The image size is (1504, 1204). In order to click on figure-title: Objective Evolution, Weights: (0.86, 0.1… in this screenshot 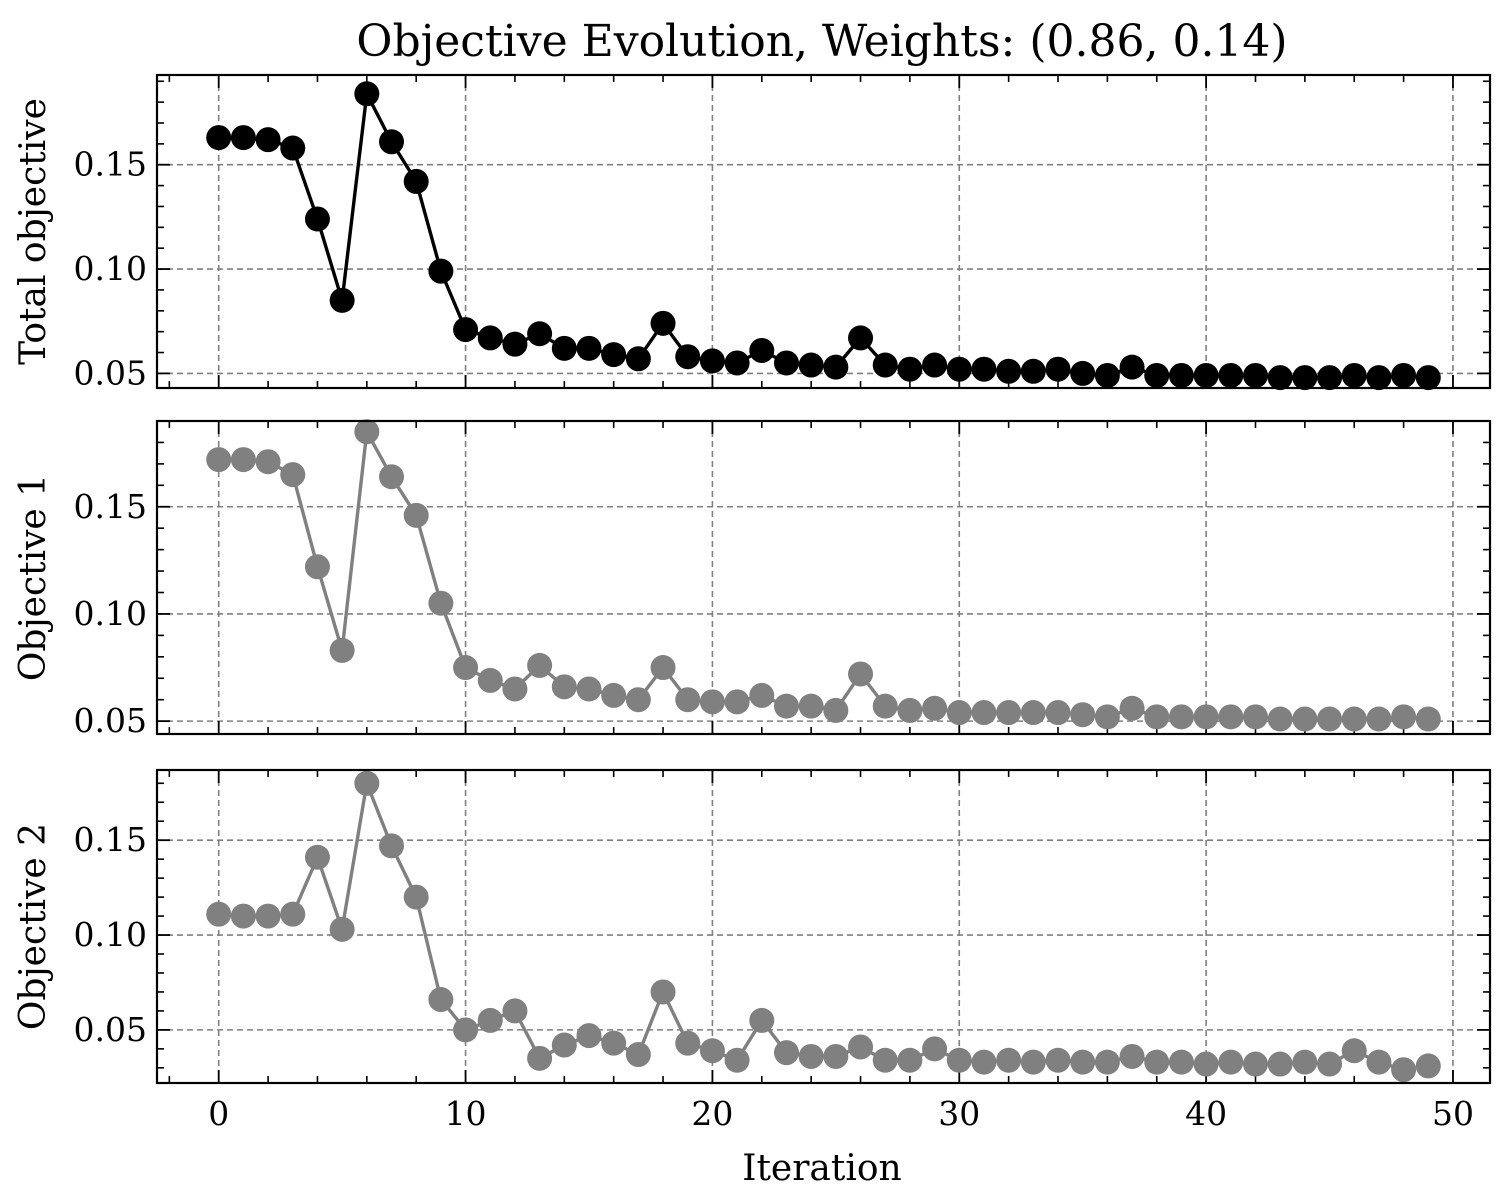, I will do `click(821, 41)`.